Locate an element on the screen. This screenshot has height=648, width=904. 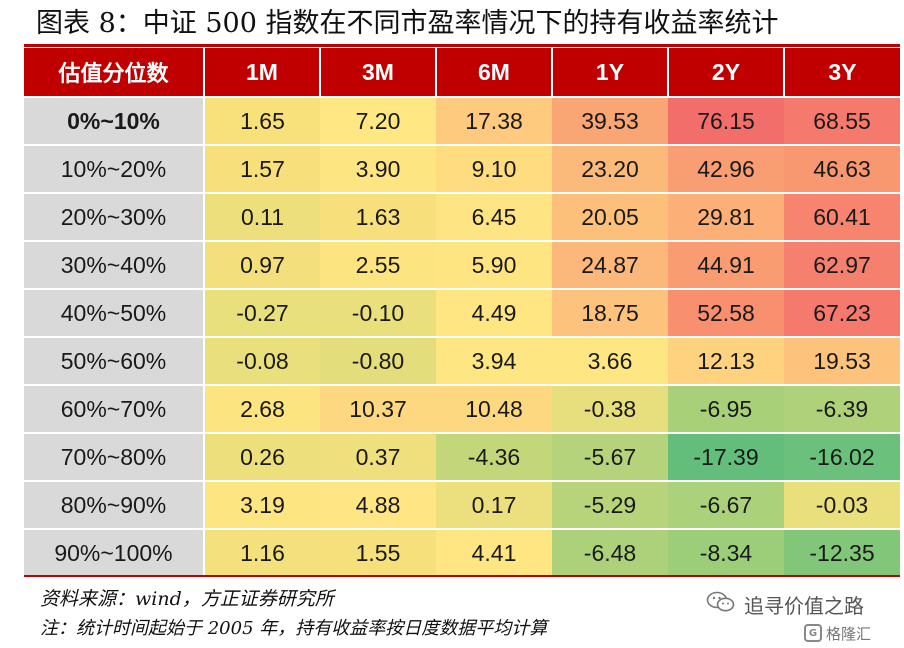
bottom-rule is located at coordinates (462, 576).